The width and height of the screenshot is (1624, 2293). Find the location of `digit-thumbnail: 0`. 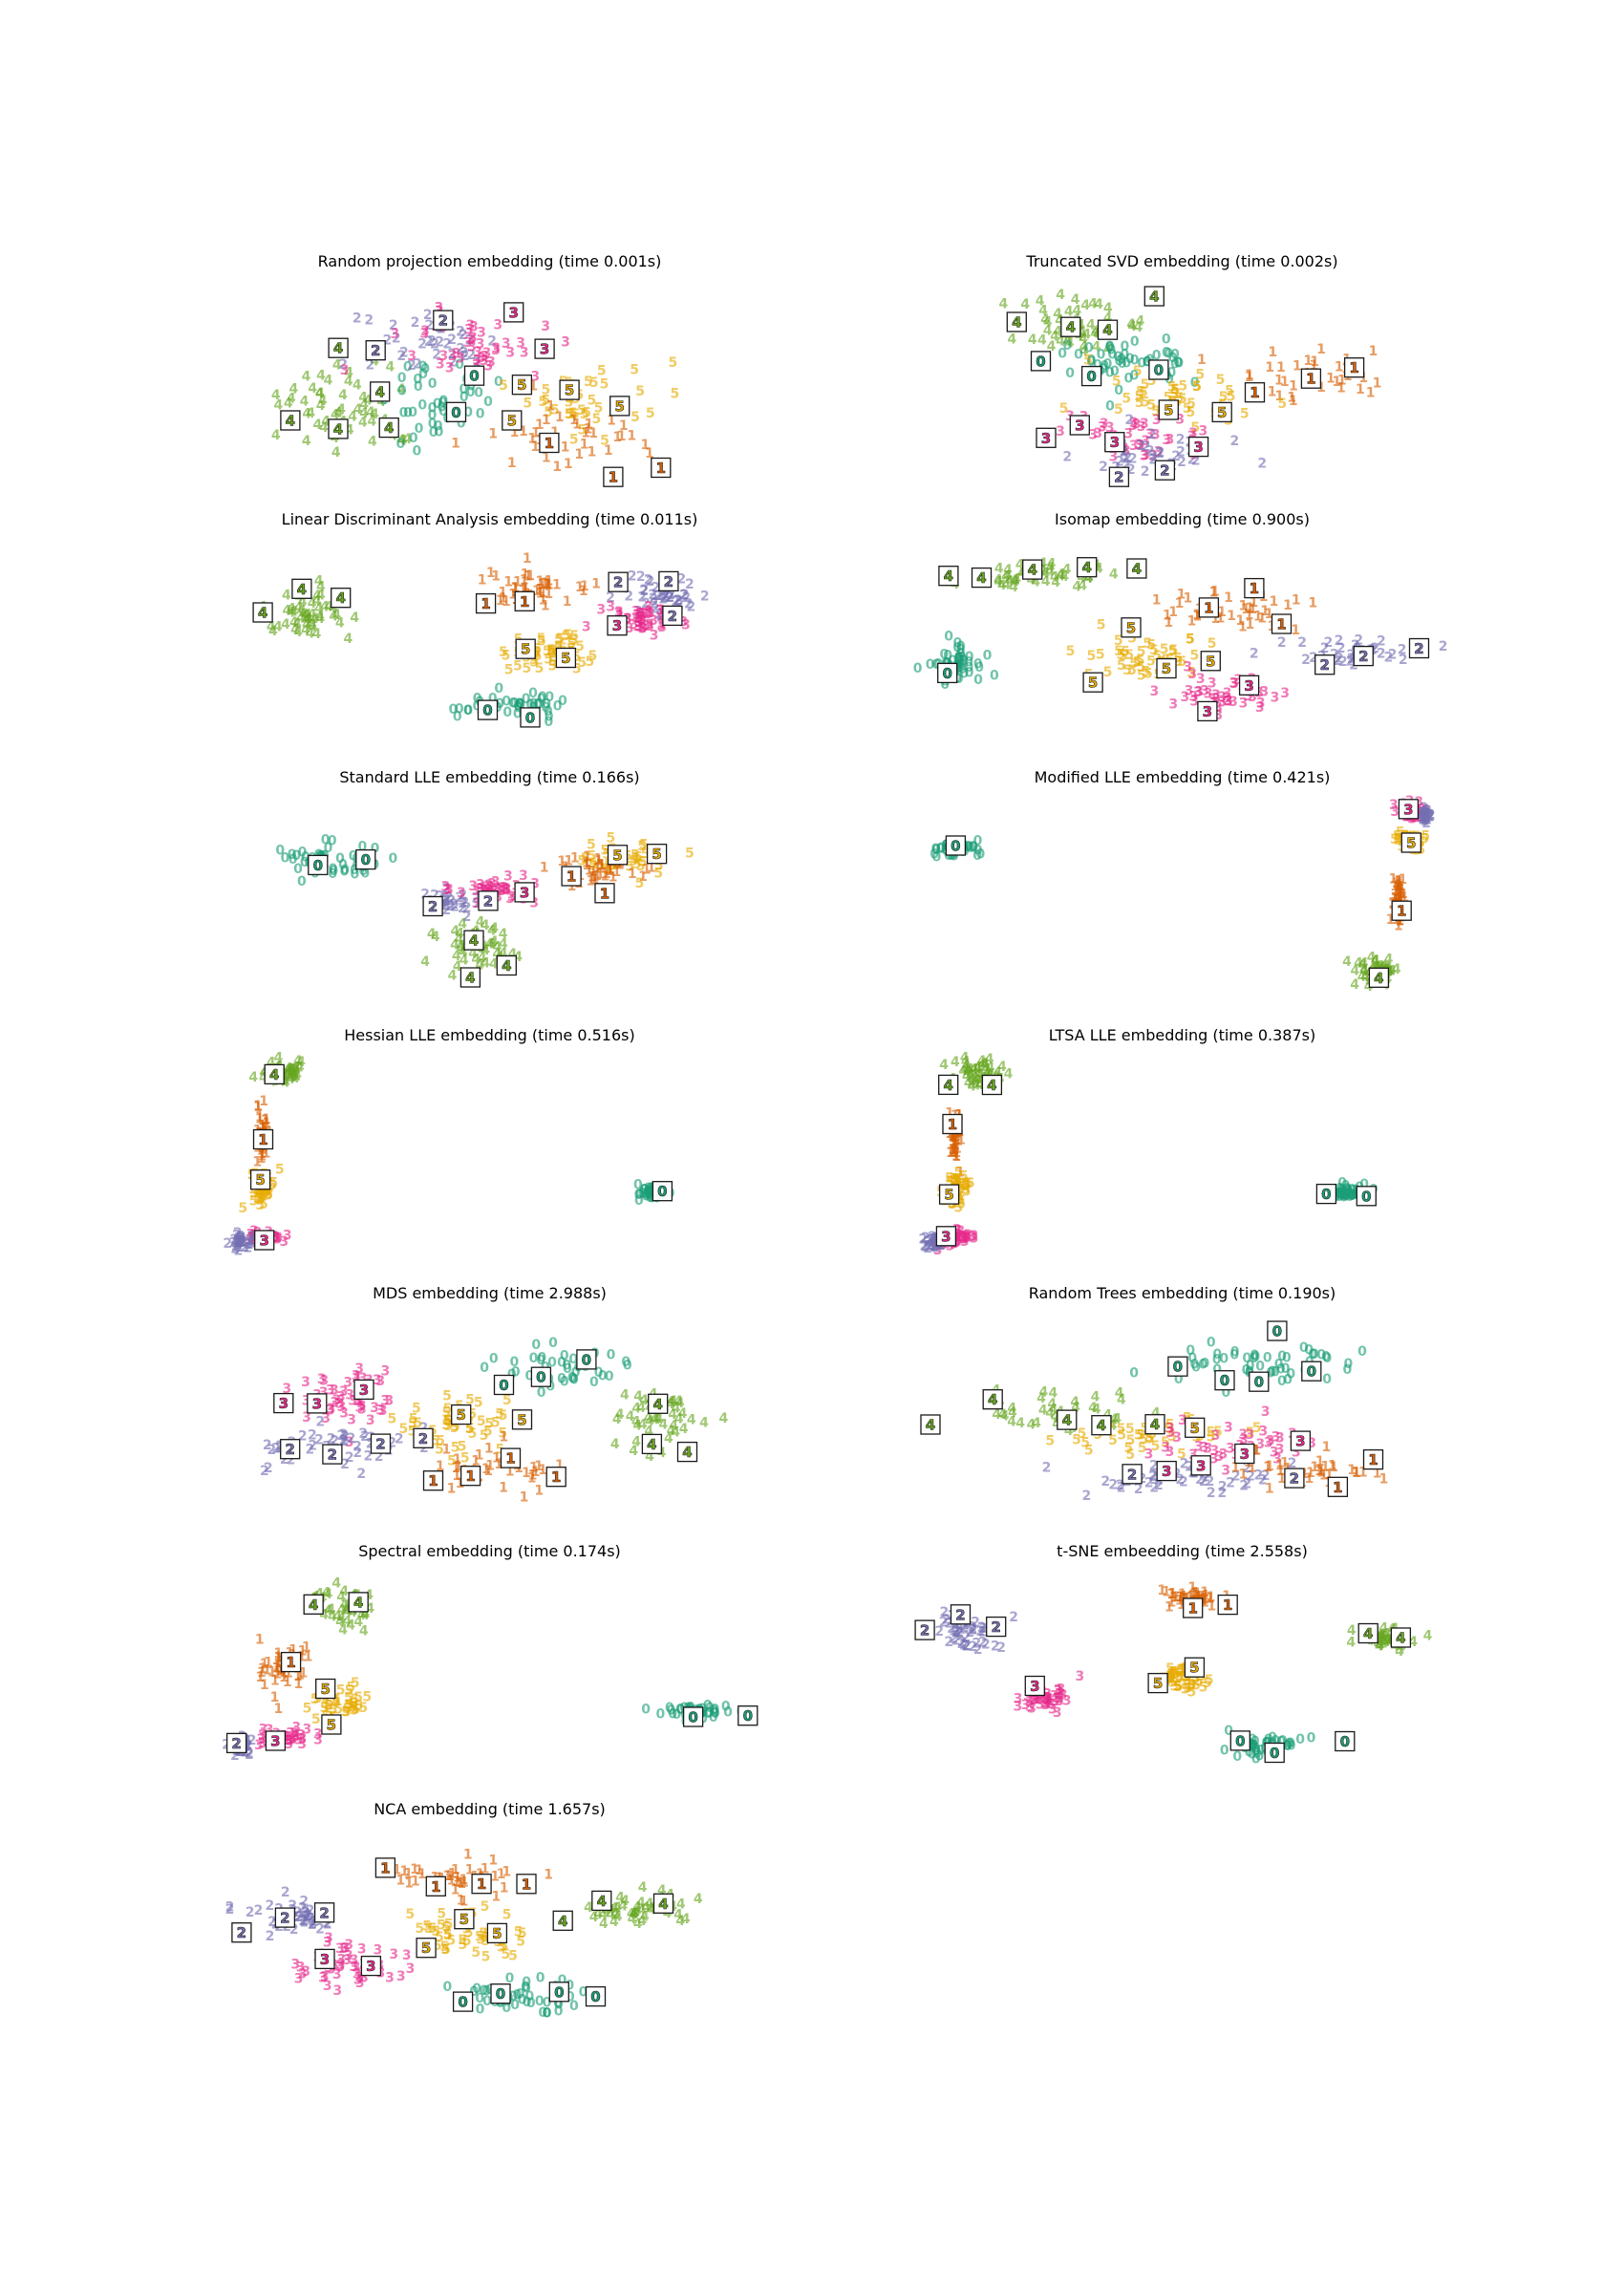

digit-thumbnail: 0 is located at coordinates (474, 375).